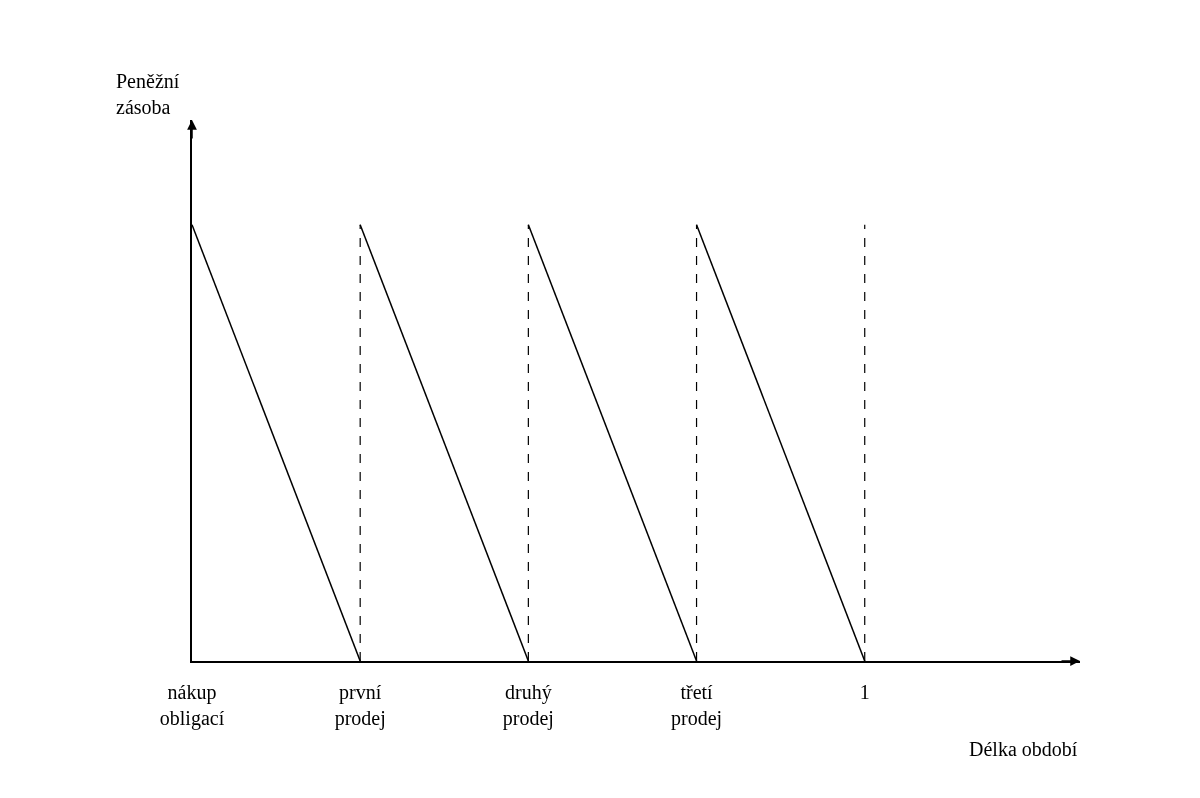 The width and height of the screenshot is (1200, 798). What do you see at coordinates (697, 705) in the screenshot?
I see `x-tick-label: třetí prodej` at bounding box center [697, 705].